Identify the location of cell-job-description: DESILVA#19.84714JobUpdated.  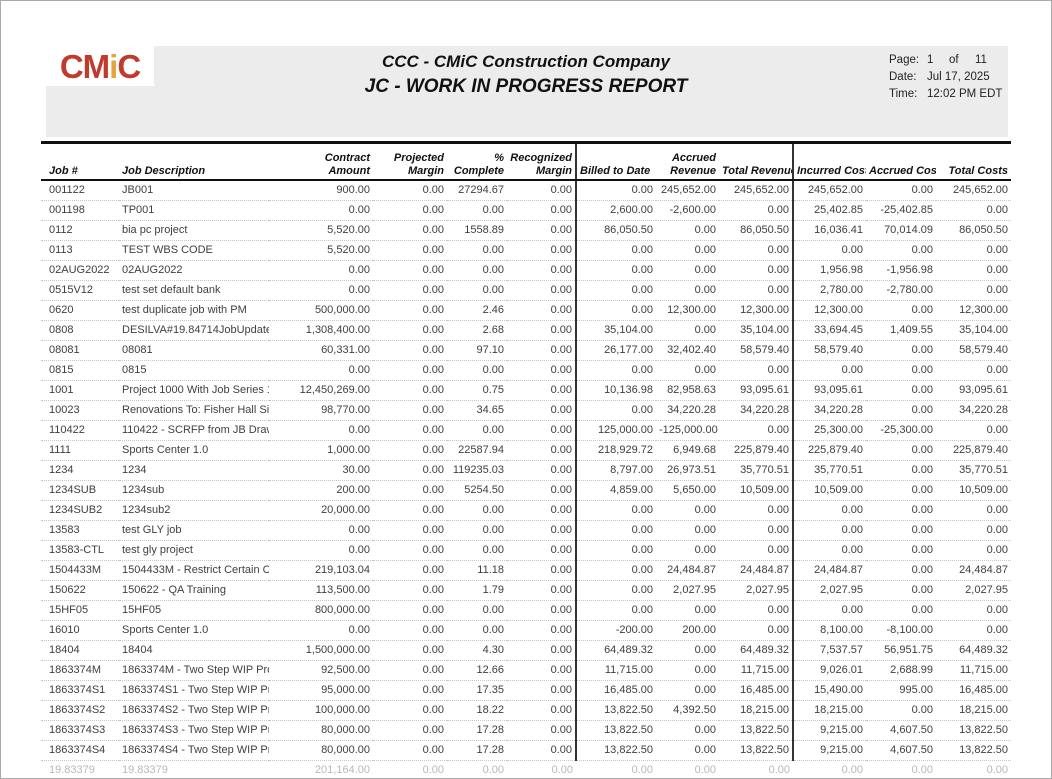
(194, 330).